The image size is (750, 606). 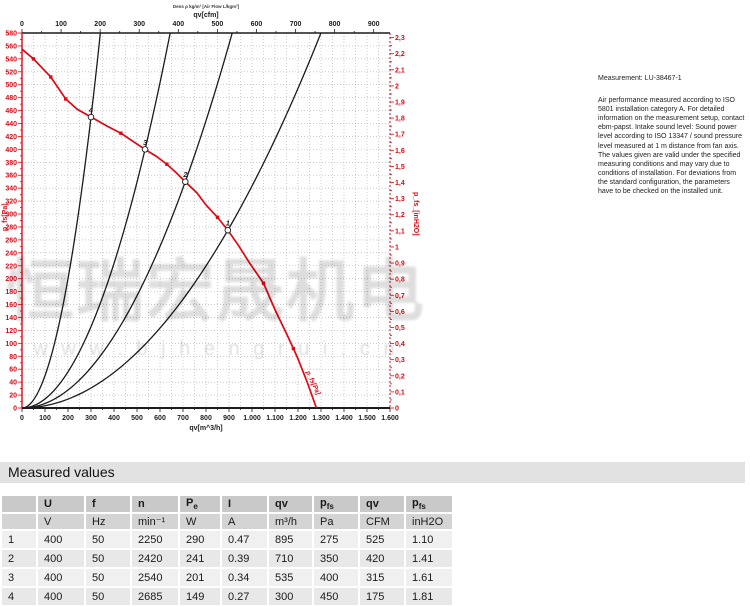 What do you see at coordinates (155, 559) in the screenshot?
I see `table-cell: 2420` at bounding box center [155, 559].